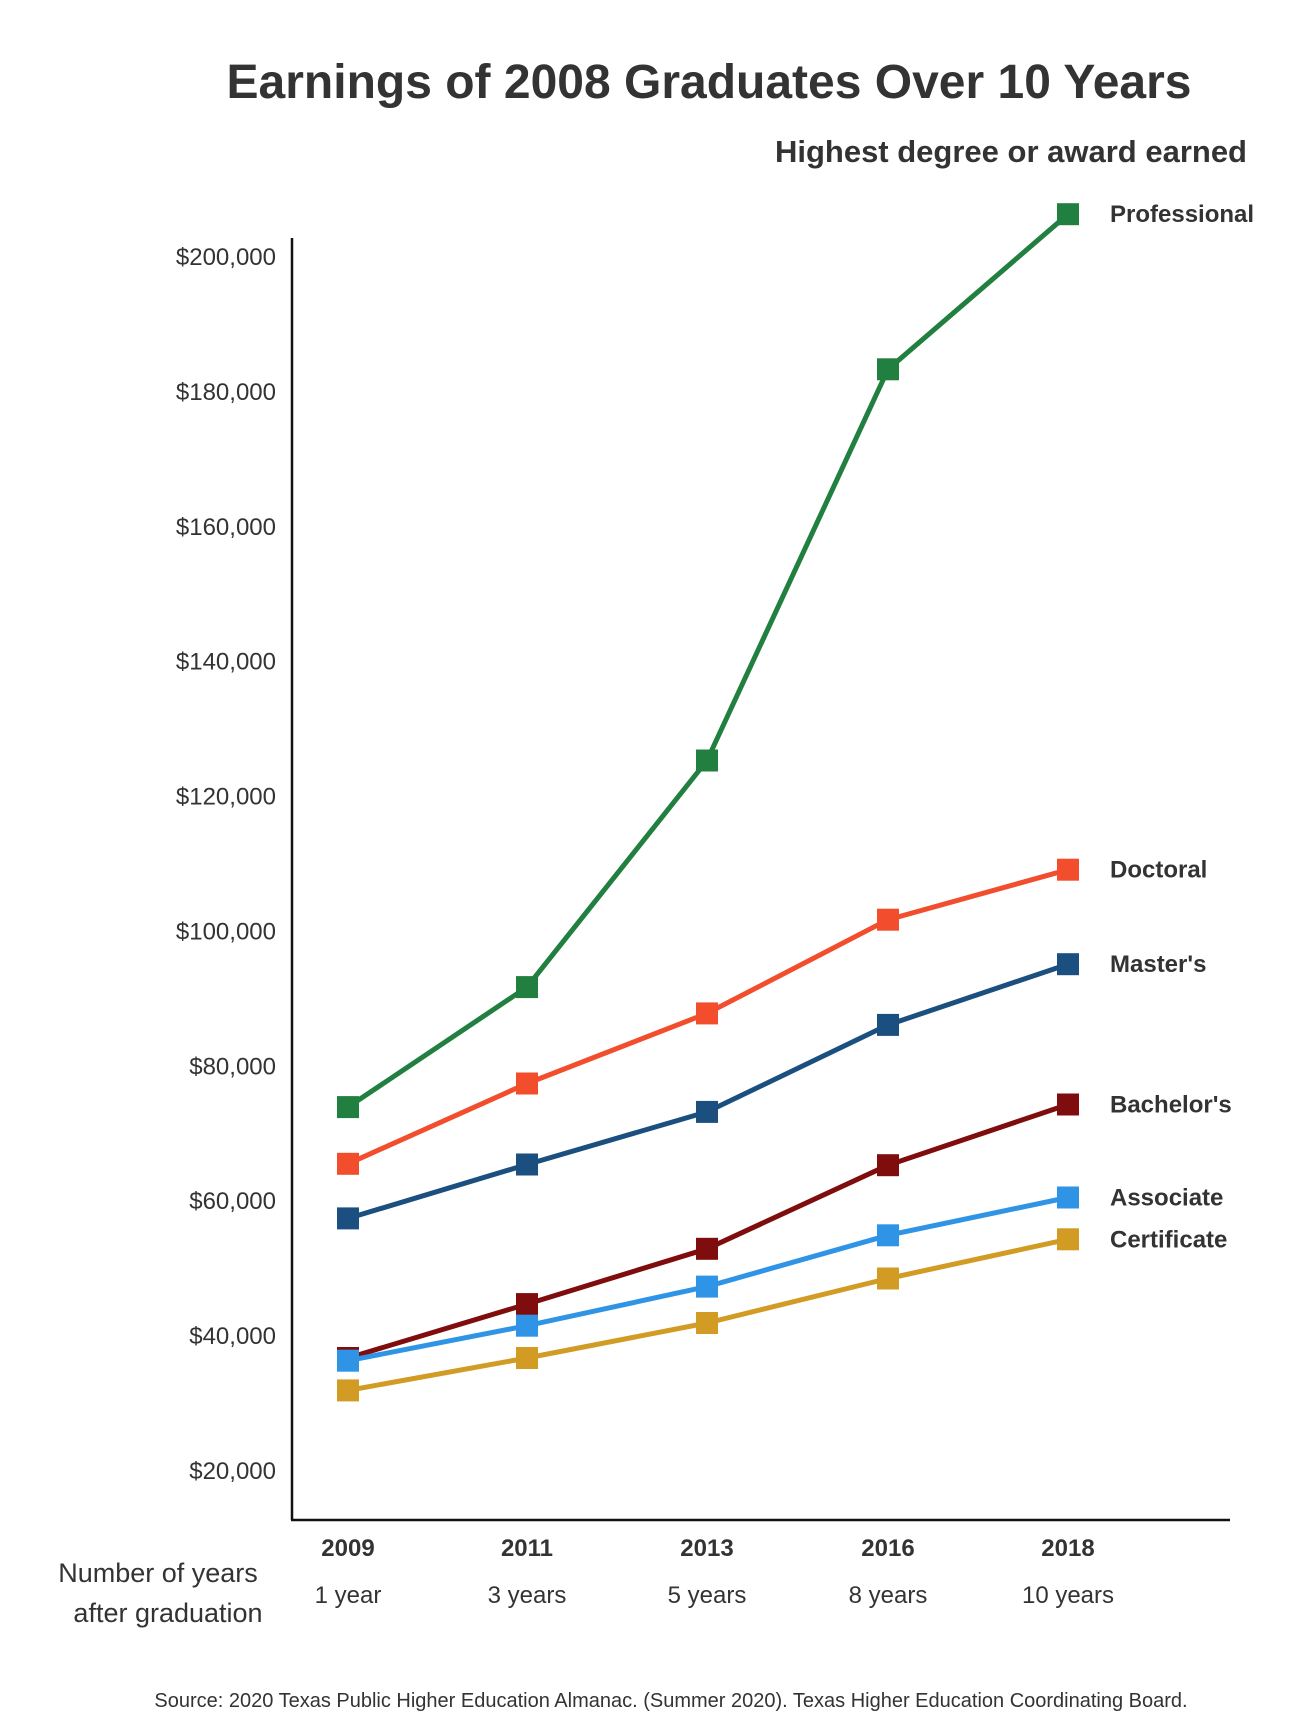  I want to click on series-associate: Associate, so click(780, 1278).